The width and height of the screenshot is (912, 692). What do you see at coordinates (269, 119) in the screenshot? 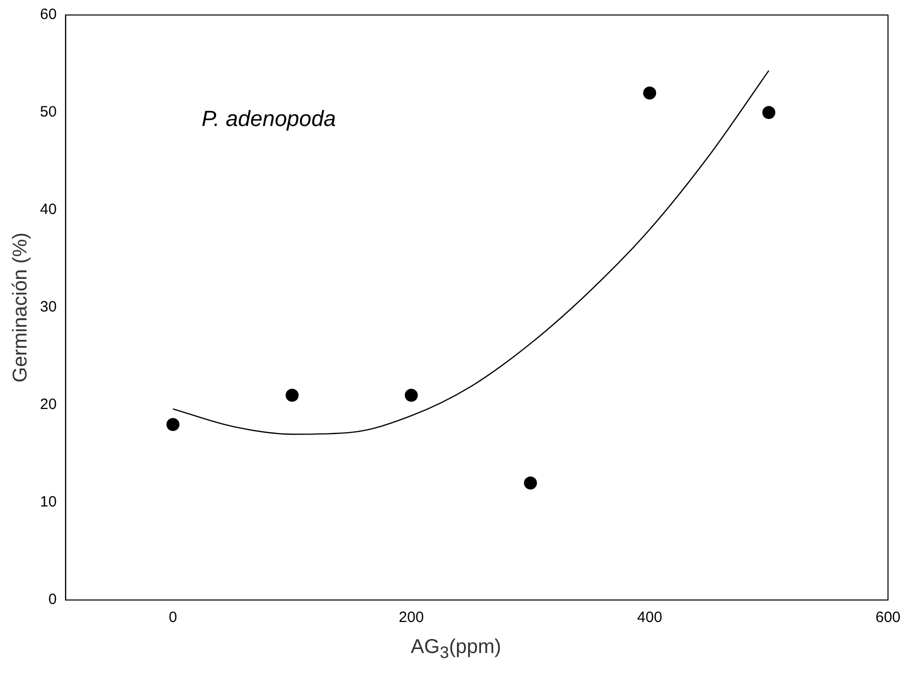
I see `annotation: P. adenopoda` at bounding box center [269, 119].